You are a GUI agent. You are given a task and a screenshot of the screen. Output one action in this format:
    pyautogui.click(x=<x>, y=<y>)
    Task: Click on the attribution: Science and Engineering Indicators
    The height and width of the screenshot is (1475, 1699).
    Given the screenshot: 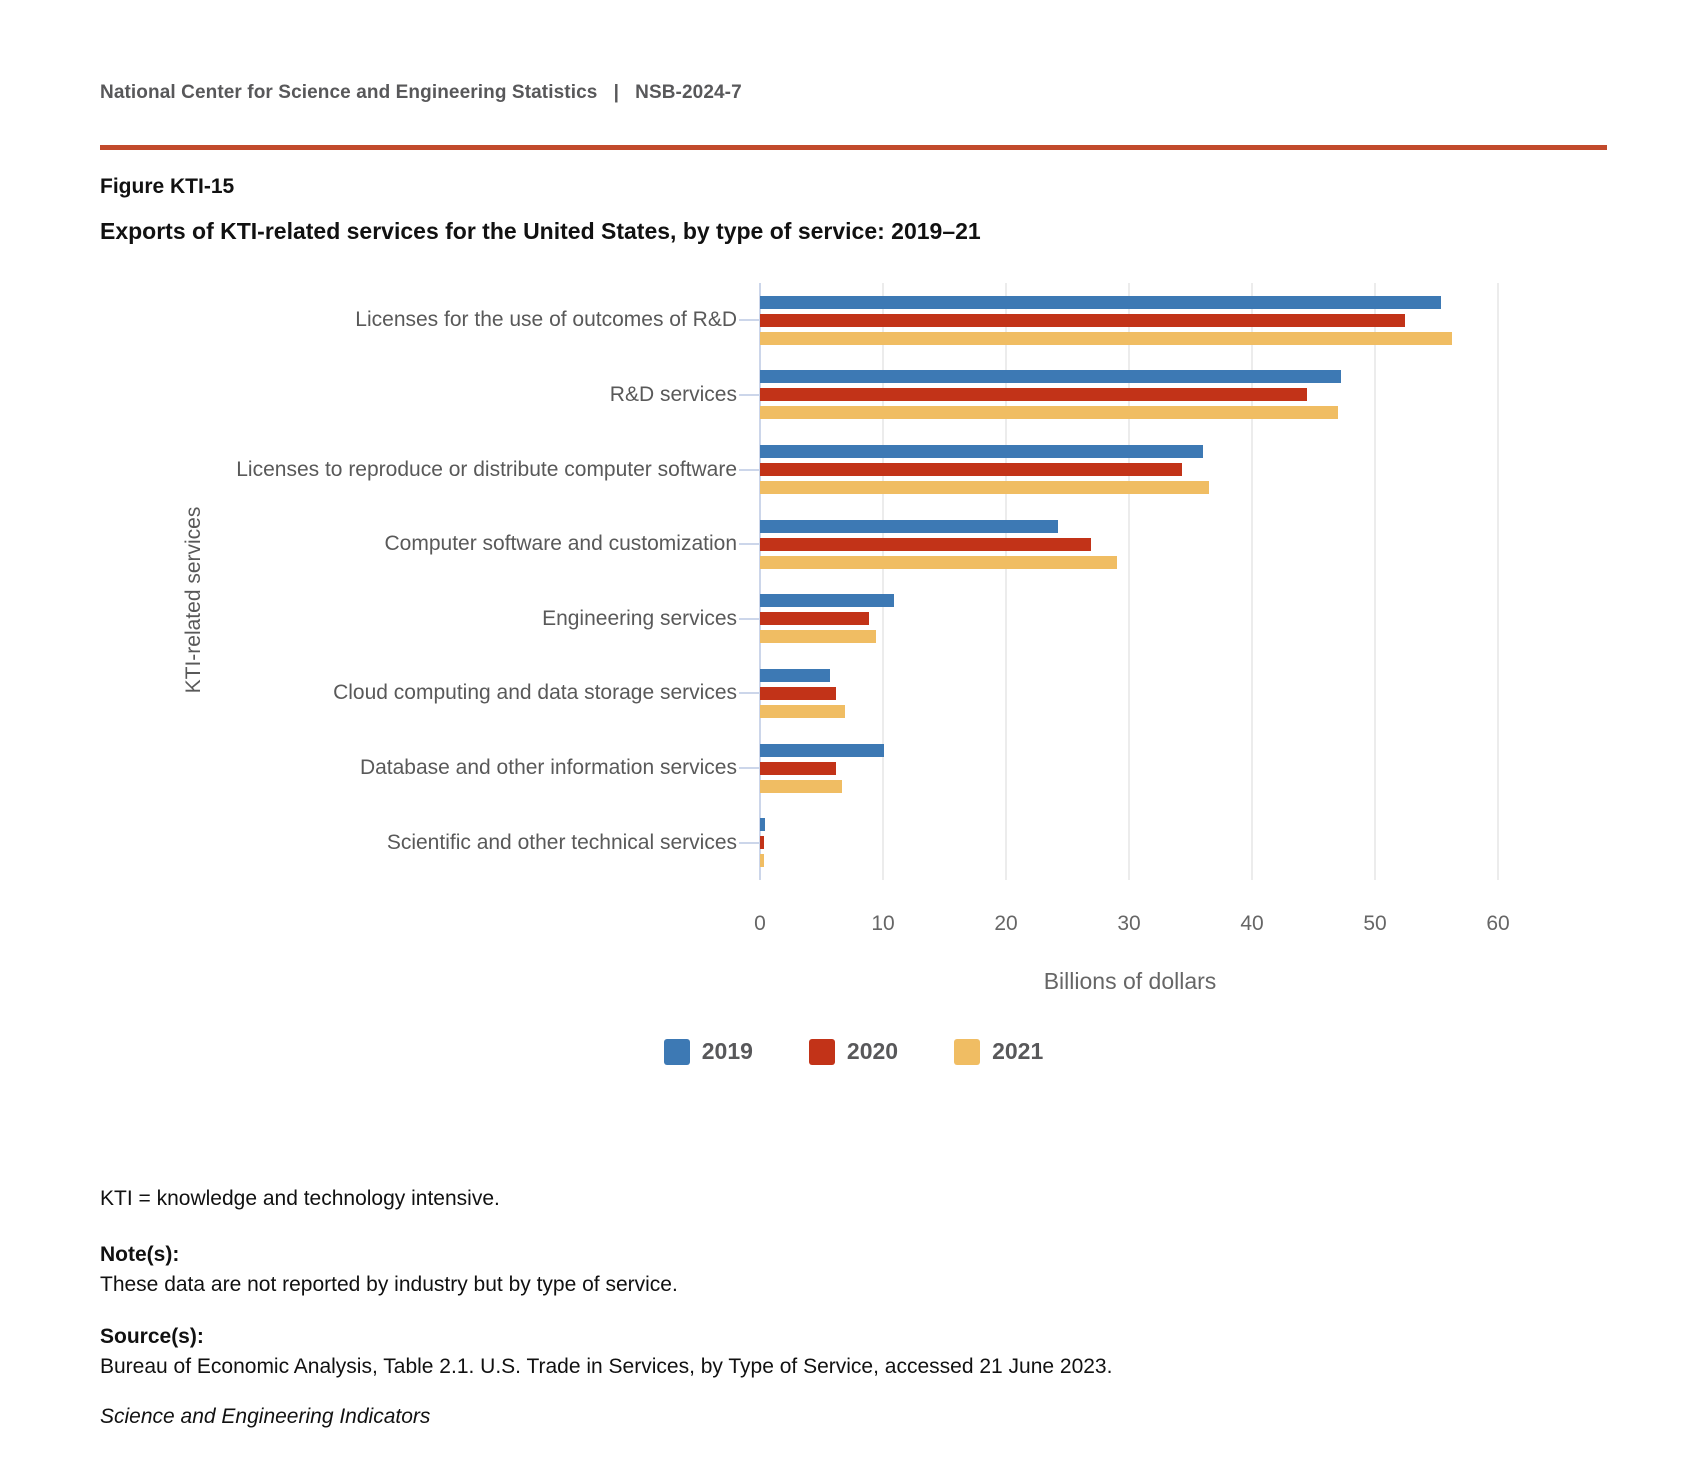 What is the action you would take?
    pyautogui.click(x=265, y=1416)
    